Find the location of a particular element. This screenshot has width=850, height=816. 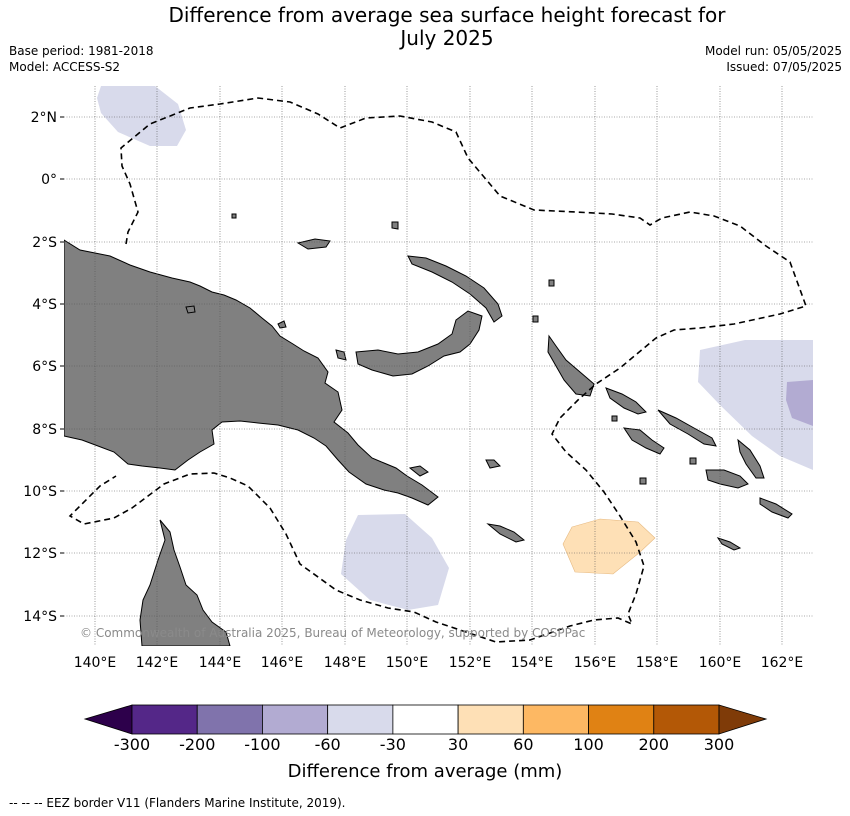

lat-label: 2°S is located at coordinates (44, 243).